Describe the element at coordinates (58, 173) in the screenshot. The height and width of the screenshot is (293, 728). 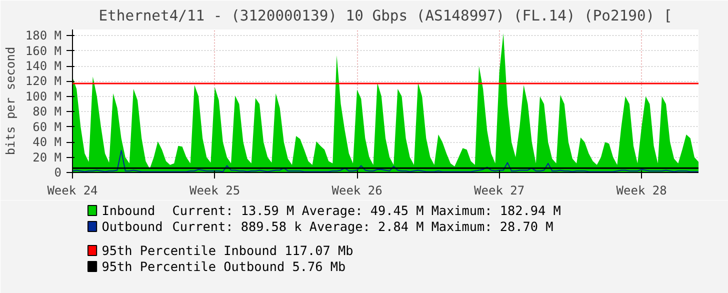
I see `y-tick-label: 0` at that location.